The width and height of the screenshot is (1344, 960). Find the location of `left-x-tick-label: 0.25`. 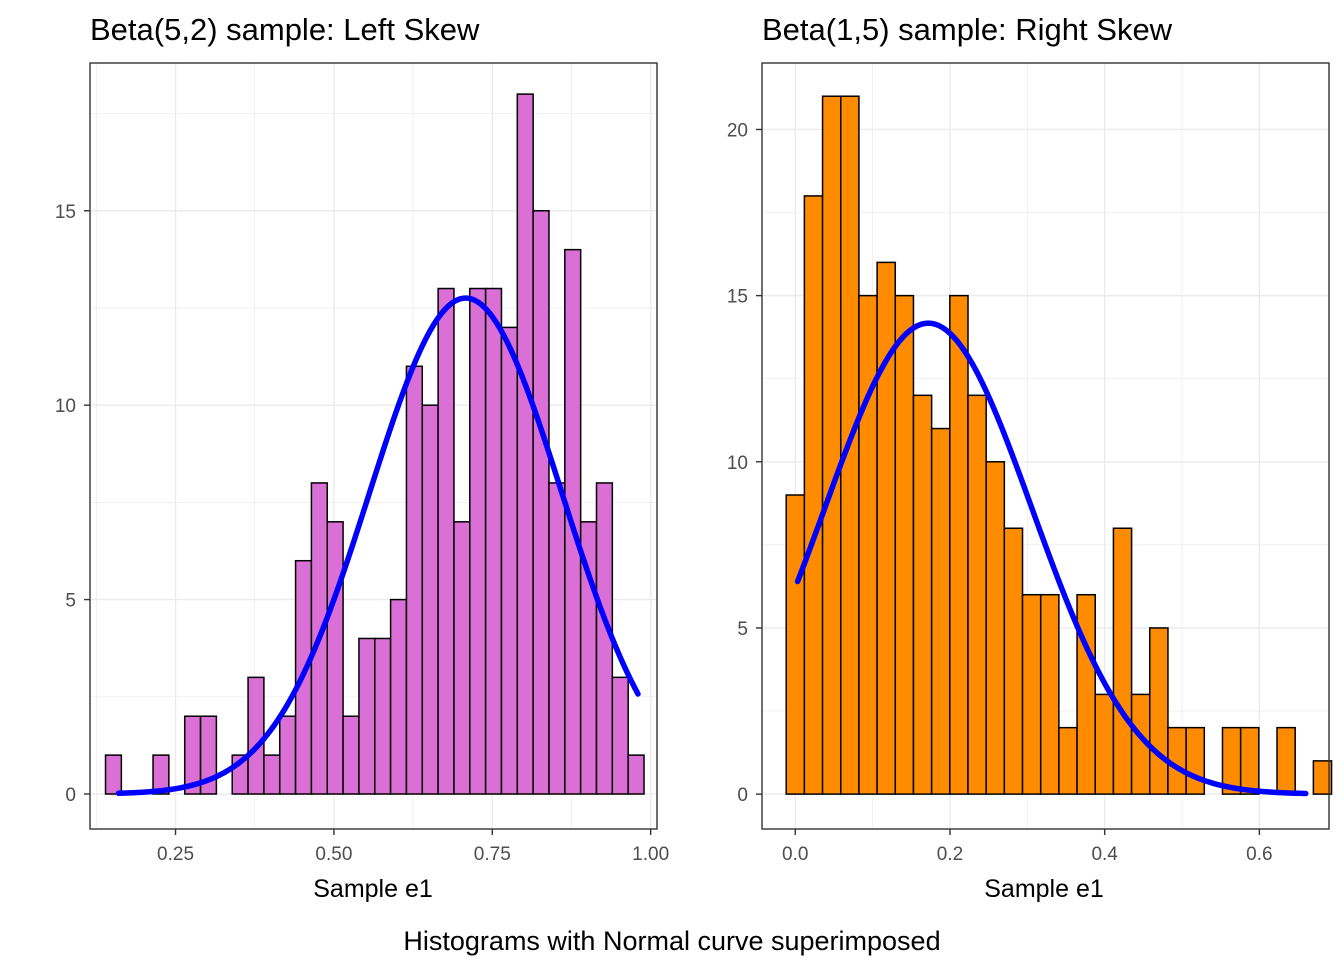

left-x-tick-label: 0.25 is located at coordinates (175, 854).